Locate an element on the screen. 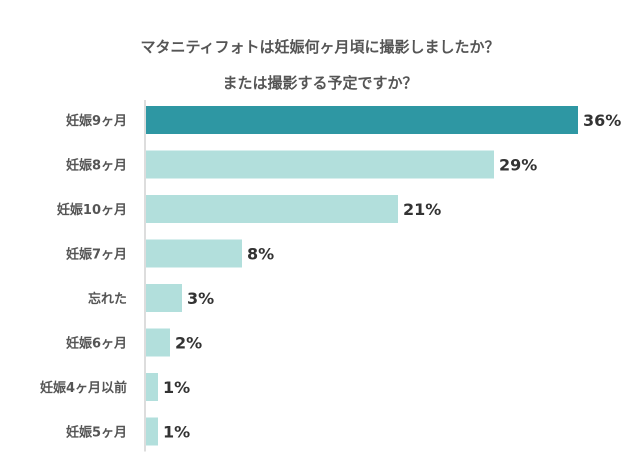  category-label: 忘れた is located at coordinates (107, 299).